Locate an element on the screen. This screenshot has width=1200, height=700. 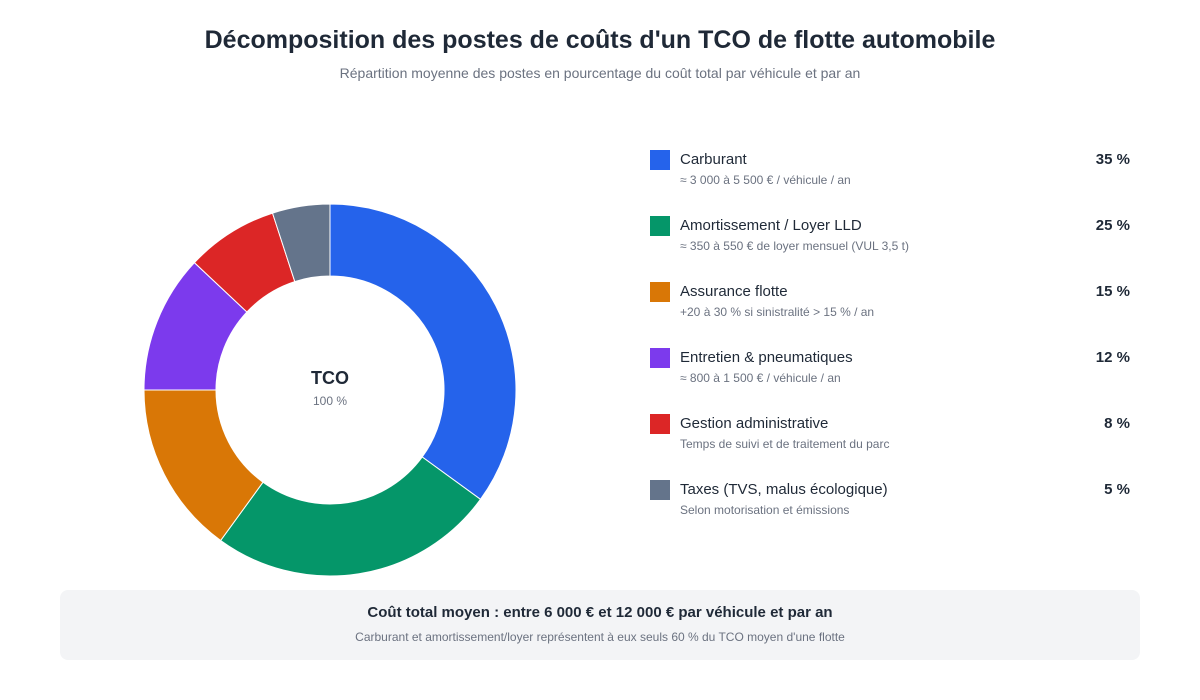
legend-label: Amortissement / Loyer LLD is located at coordinates (771, 225).